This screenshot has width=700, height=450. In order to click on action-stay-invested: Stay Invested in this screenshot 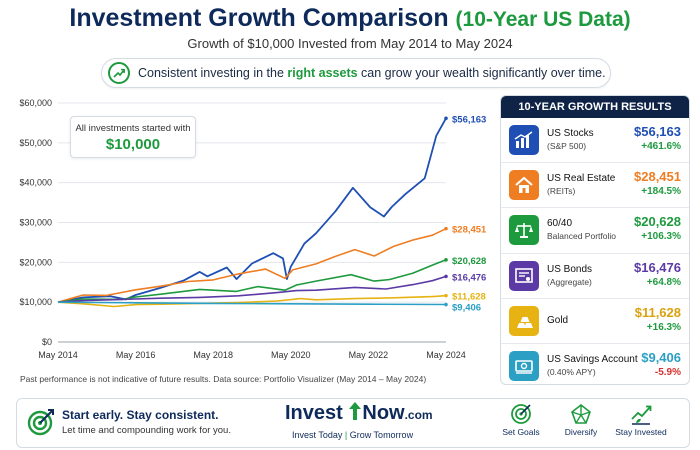, I will do `click(641, 420)`.